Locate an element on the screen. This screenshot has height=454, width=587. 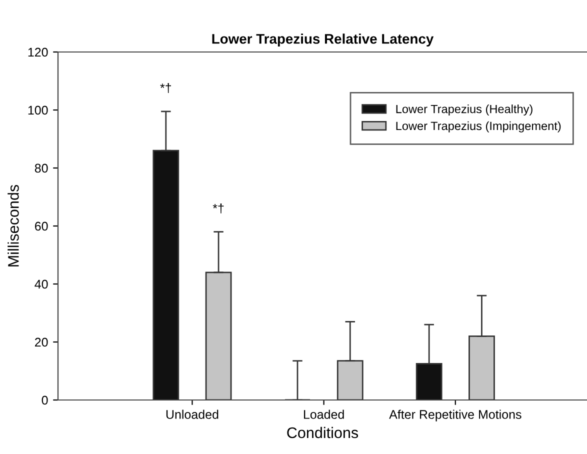
x-tick-label: Loaded is located at coordinates (324, 414).